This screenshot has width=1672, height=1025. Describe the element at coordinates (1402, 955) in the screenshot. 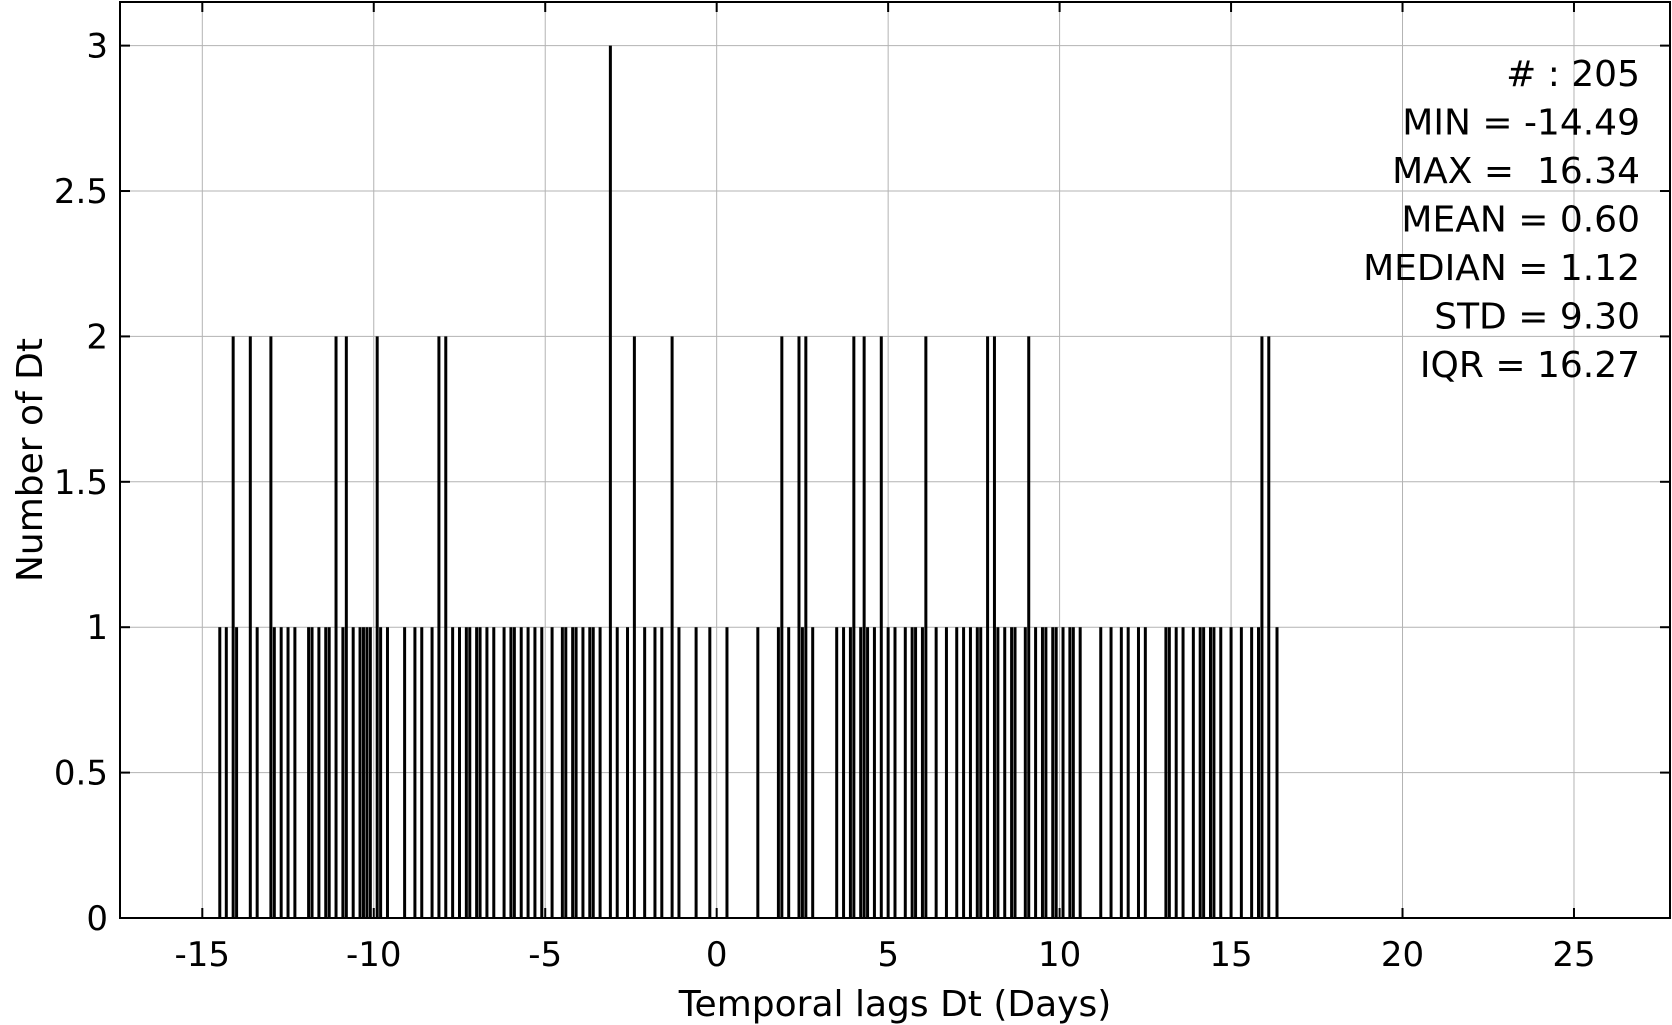

I see `x-tick-label: 20` at that location.